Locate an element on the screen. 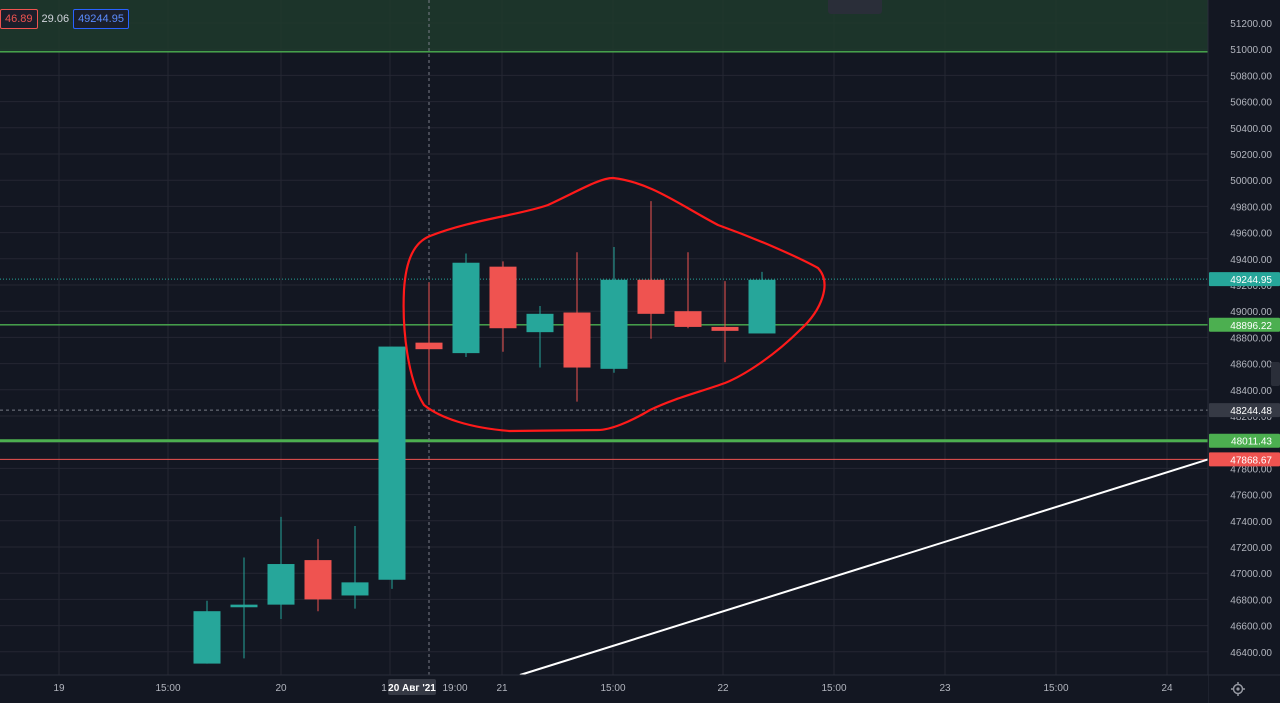  price-tick-8: 49600.00 is located at coordinates (1251, 234).